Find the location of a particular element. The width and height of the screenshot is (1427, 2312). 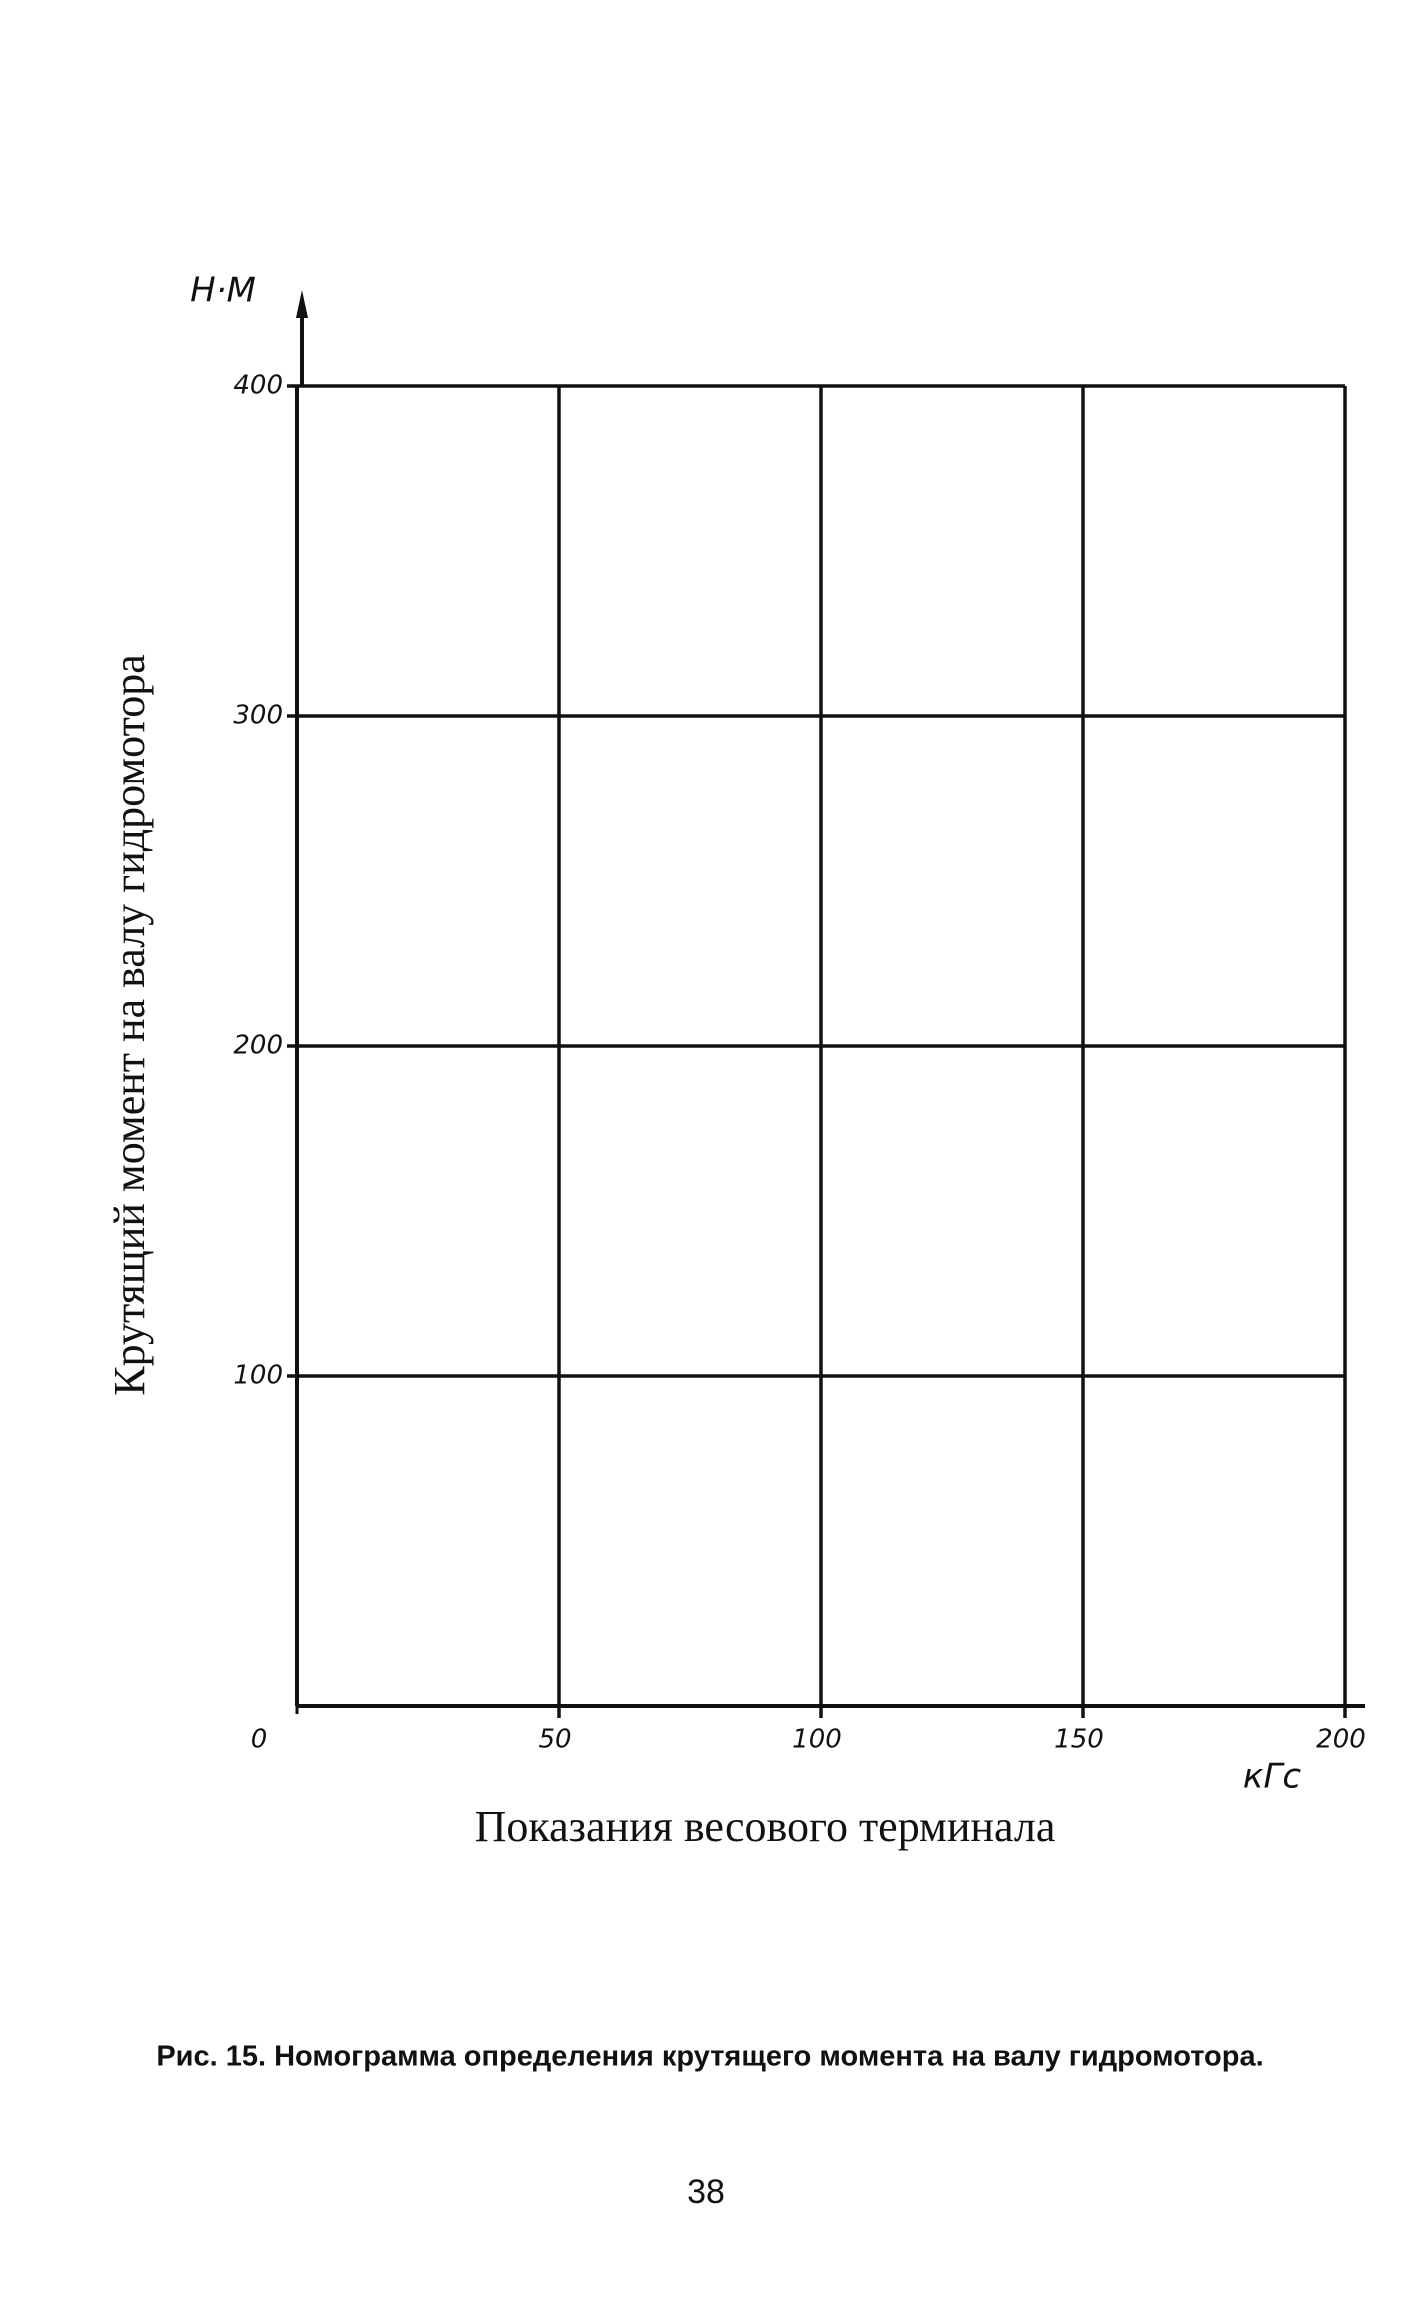

x-tick-label: 50 is located at coordinates (554, 1740).